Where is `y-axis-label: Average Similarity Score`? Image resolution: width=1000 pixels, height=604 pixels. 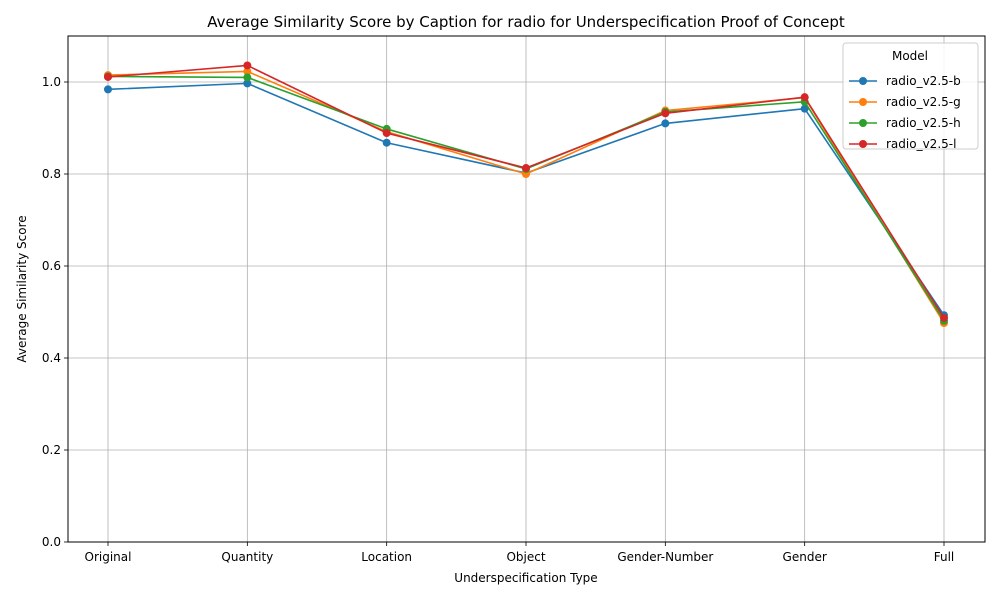
y-axis-label: Average Similarity Score is located at coordinates (22, 288).